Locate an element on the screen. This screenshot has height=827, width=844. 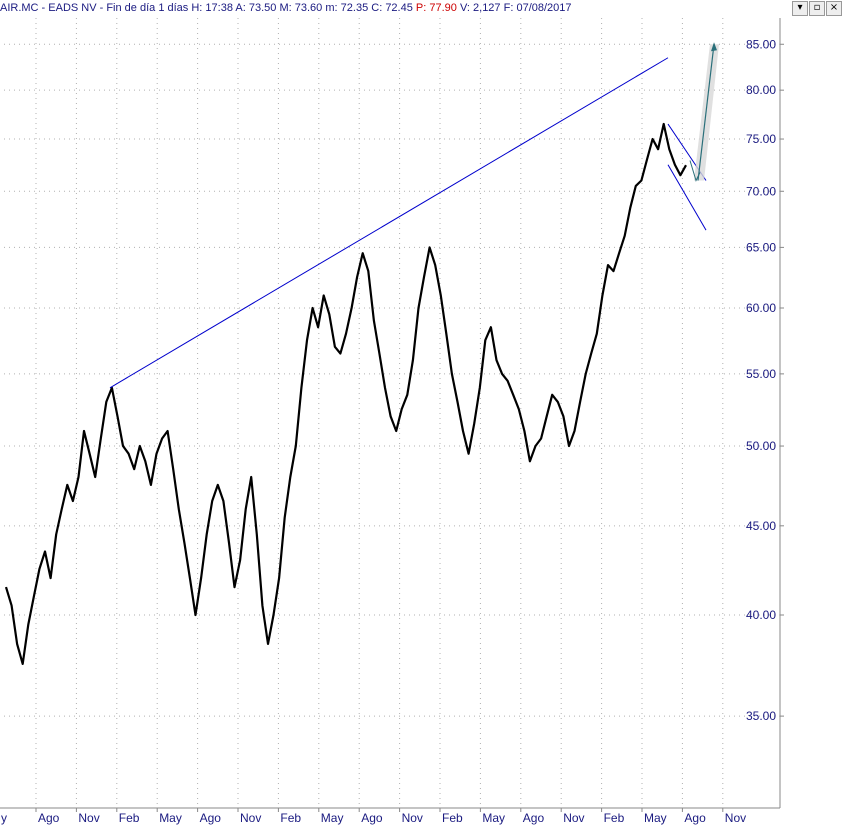
y-tick-label: 80.00 is located at coordinates (761, 90).